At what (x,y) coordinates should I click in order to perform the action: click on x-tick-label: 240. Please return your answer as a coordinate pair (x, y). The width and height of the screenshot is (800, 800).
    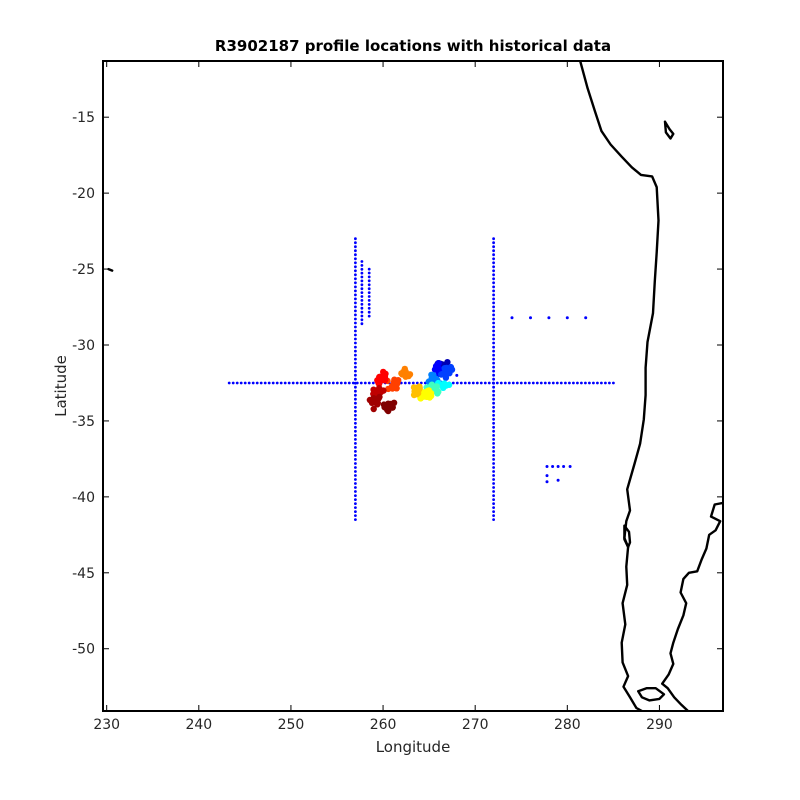
    Looking at the image, I should click on (198, 725).